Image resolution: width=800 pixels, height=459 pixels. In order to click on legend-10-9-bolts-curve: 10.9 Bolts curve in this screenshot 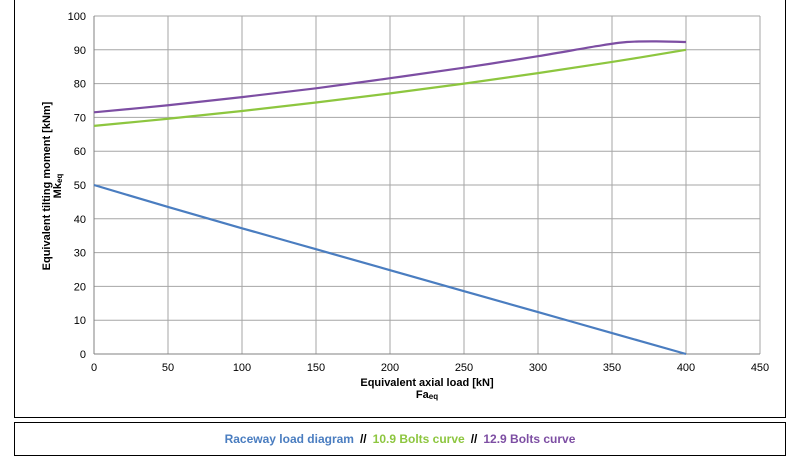, I will do `click(418, 439)`.